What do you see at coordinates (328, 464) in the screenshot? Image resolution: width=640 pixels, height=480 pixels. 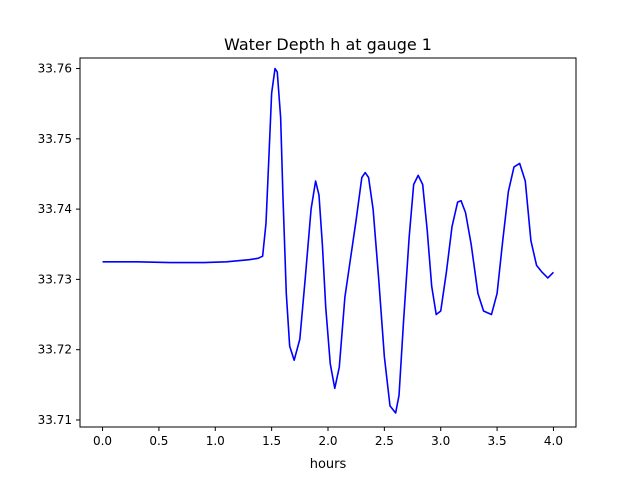 I see `x-axis-label: hours` at bounding box center [328, 464].